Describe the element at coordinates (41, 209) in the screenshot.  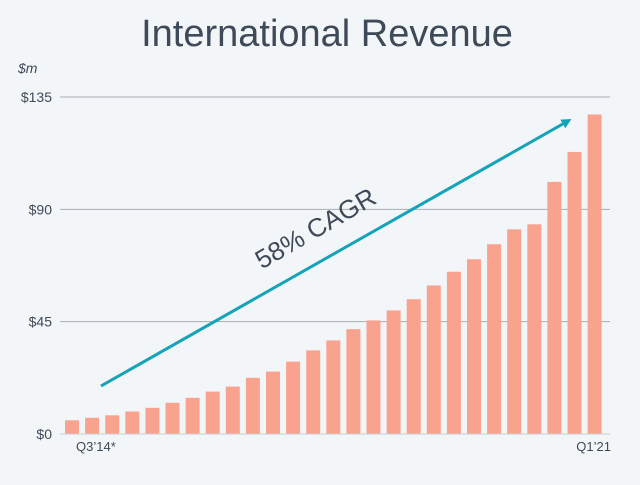
I see `y-tick-label: $90` at that location.